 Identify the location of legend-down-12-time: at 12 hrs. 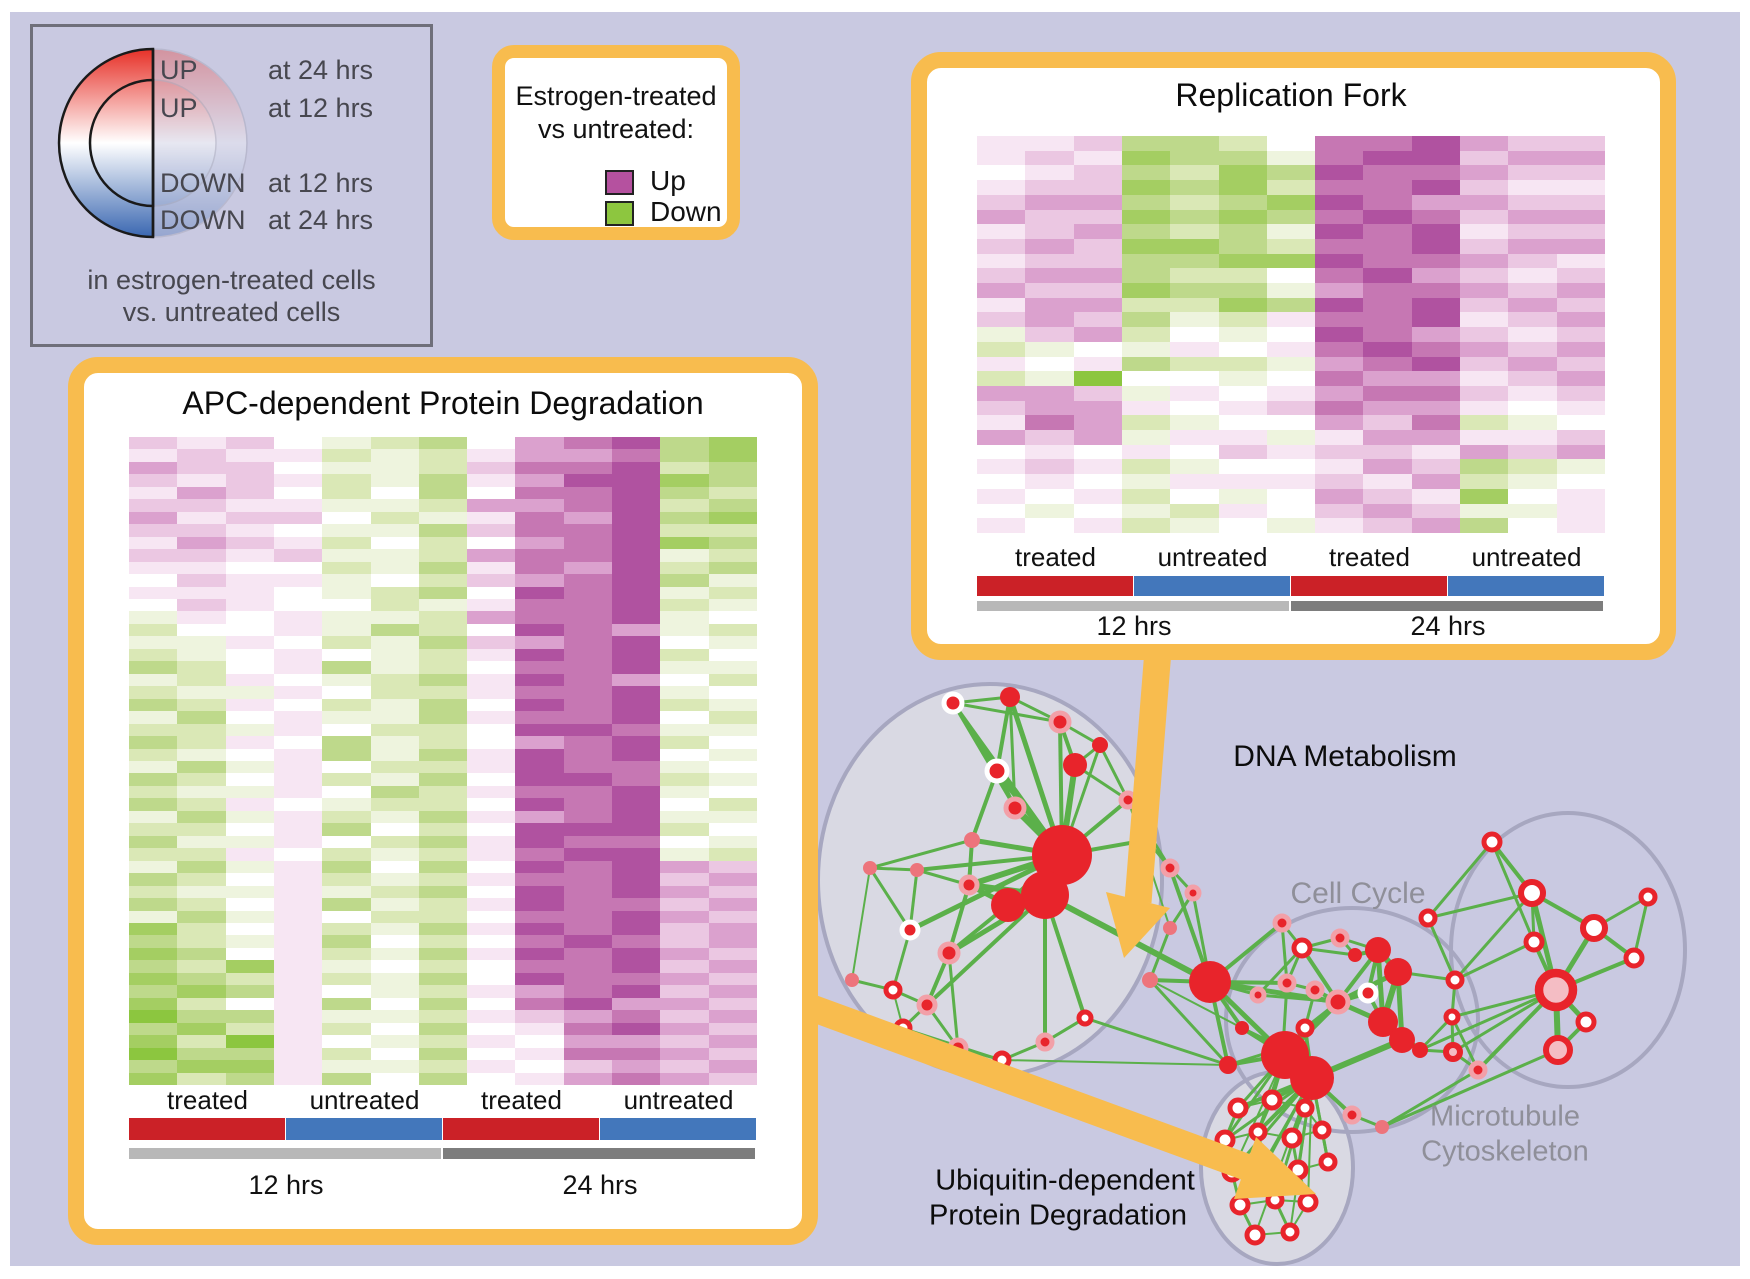
(321, 183).